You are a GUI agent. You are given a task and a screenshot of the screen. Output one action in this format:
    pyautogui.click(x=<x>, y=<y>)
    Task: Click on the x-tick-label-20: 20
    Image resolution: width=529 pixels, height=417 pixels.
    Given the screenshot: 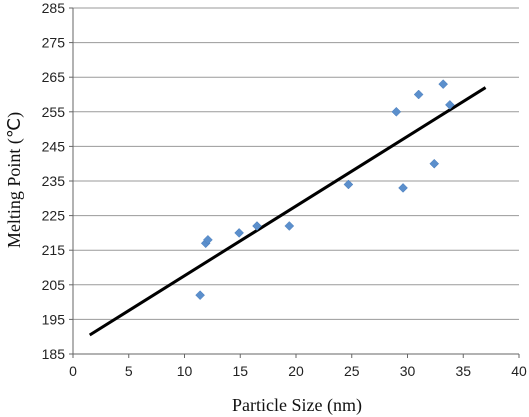 What is the action you would take?
    pyautogui.click(x=296, y=371)
    